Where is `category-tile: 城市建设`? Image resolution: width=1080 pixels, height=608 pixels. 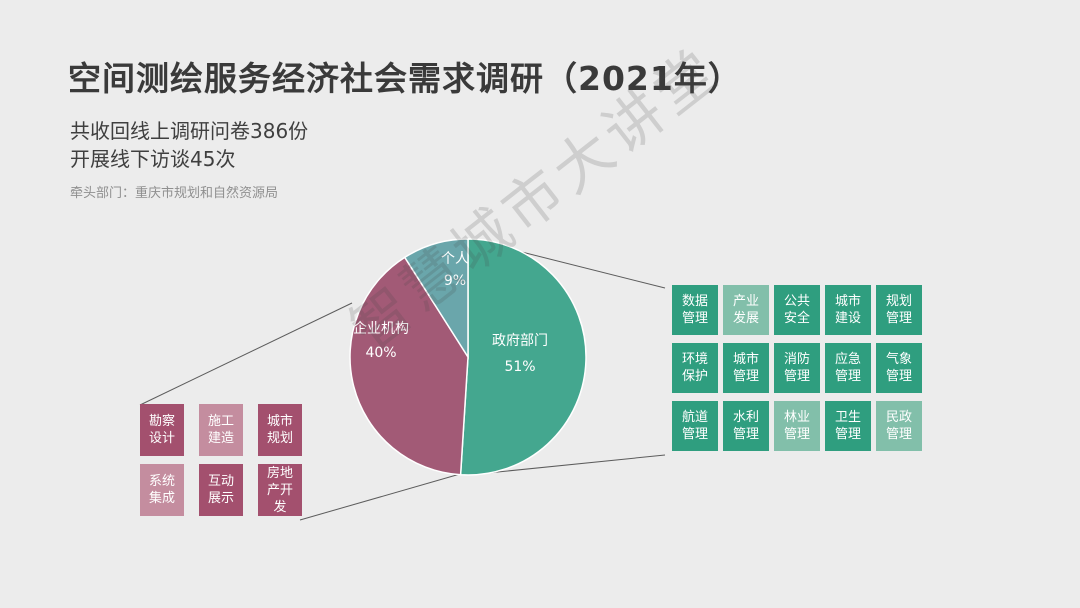
category-tile: 城市建设 is located at coordinates (848, 310).